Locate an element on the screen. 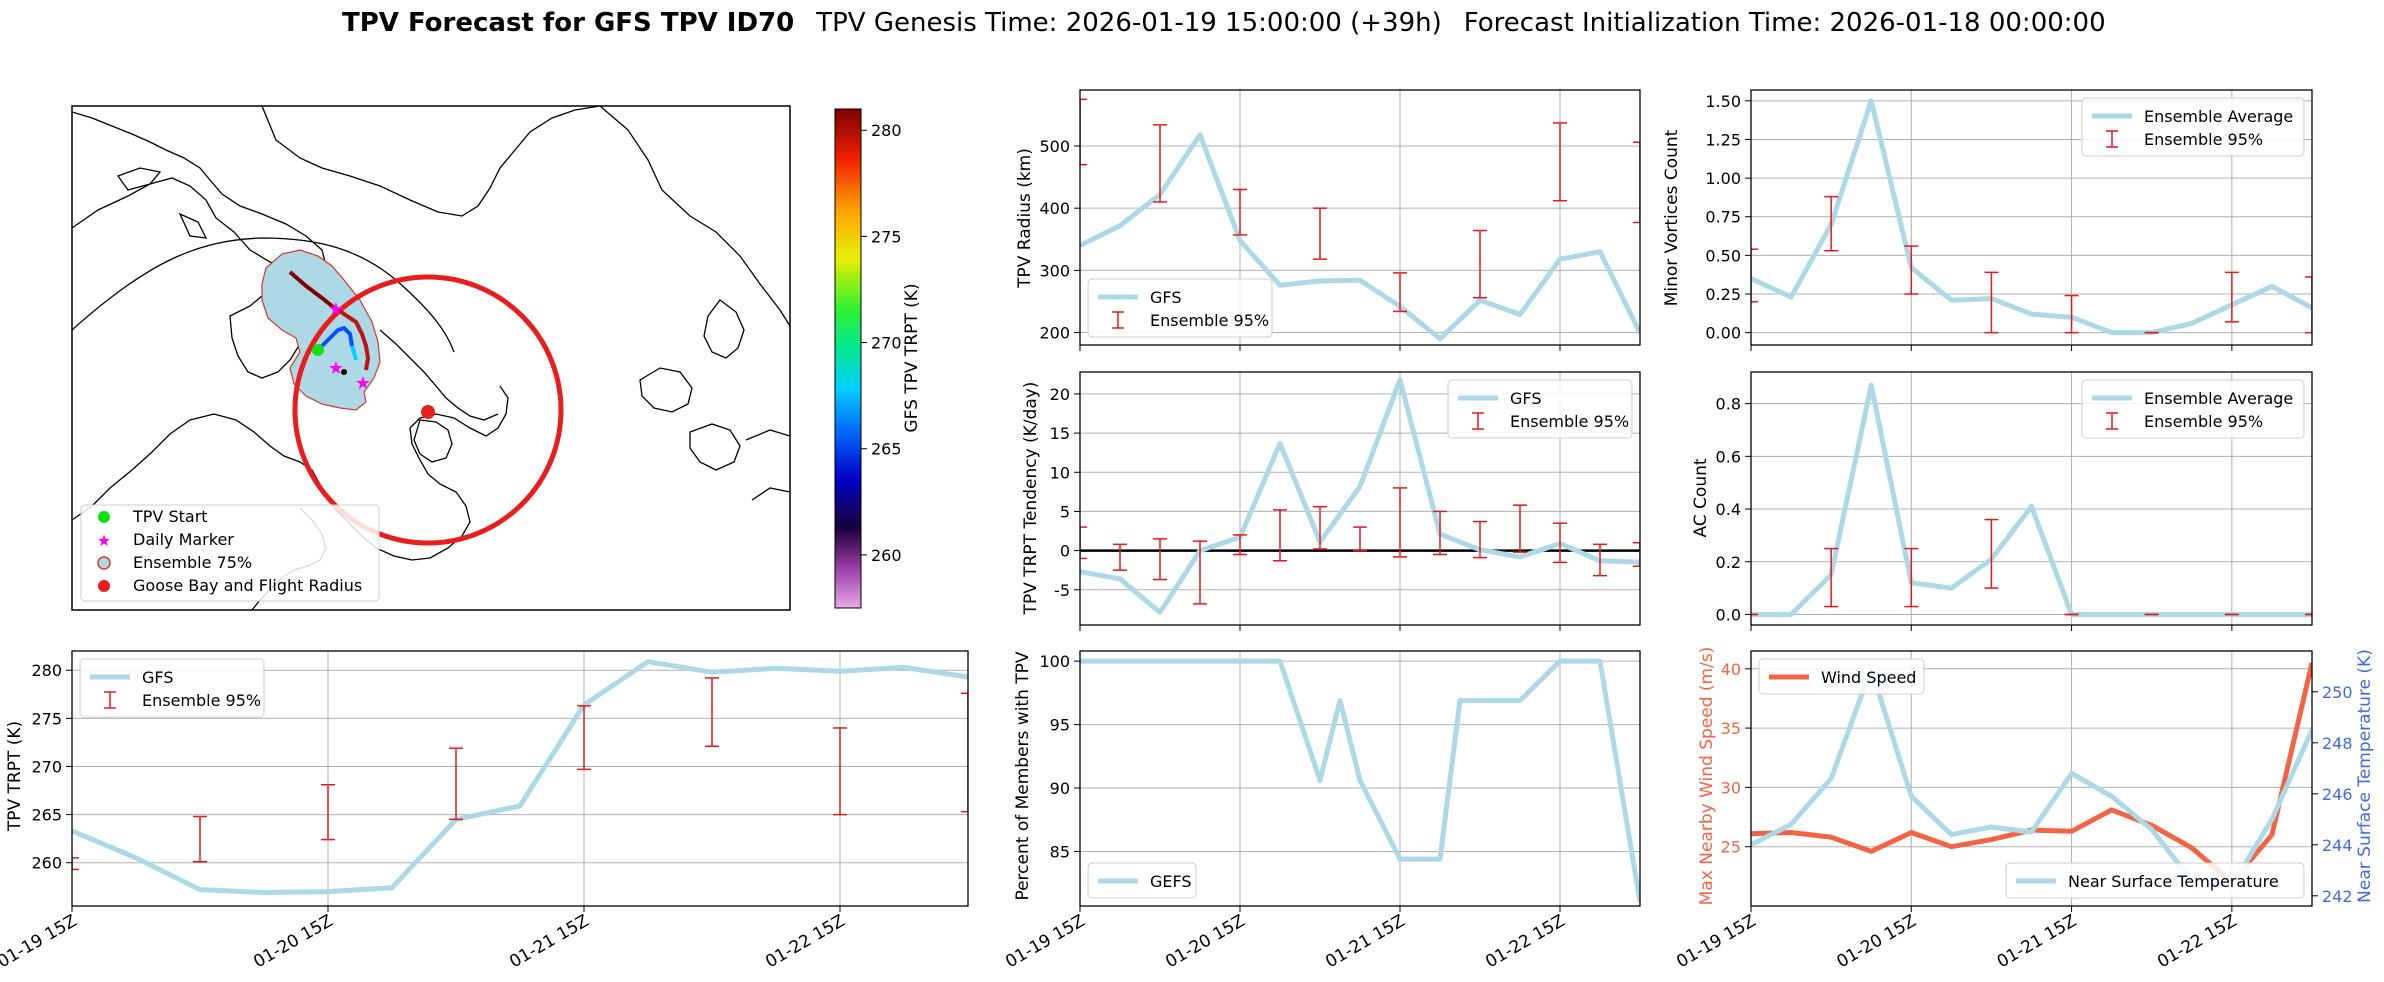 This screenshot has height=982, width=2384. ytick-label: 5 is located at coordinates (1065, 511).